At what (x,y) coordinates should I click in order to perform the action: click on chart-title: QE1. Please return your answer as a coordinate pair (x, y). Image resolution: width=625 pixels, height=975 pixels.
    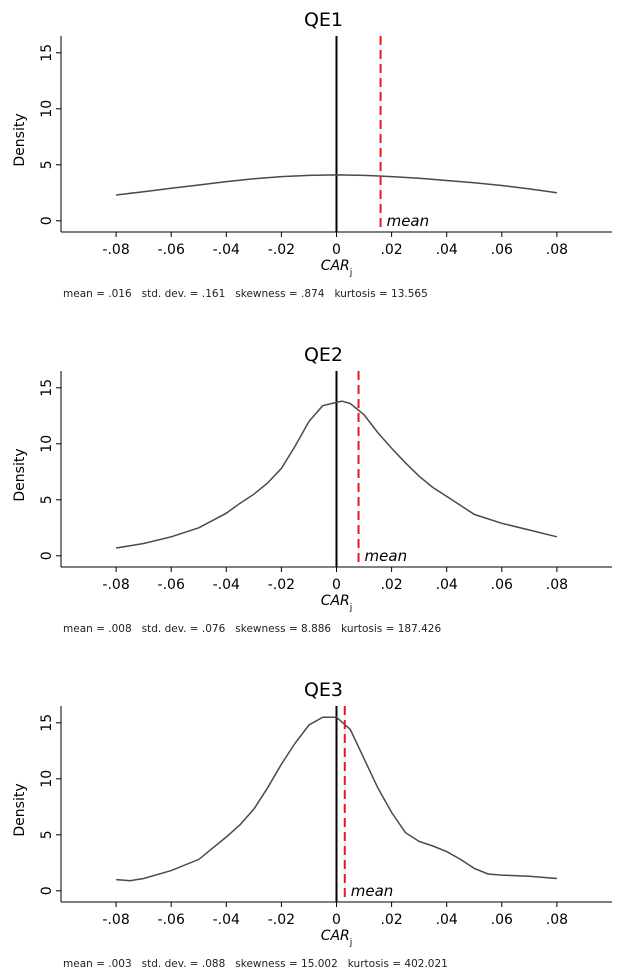
    Looking at the image, I should click on (323, 20).